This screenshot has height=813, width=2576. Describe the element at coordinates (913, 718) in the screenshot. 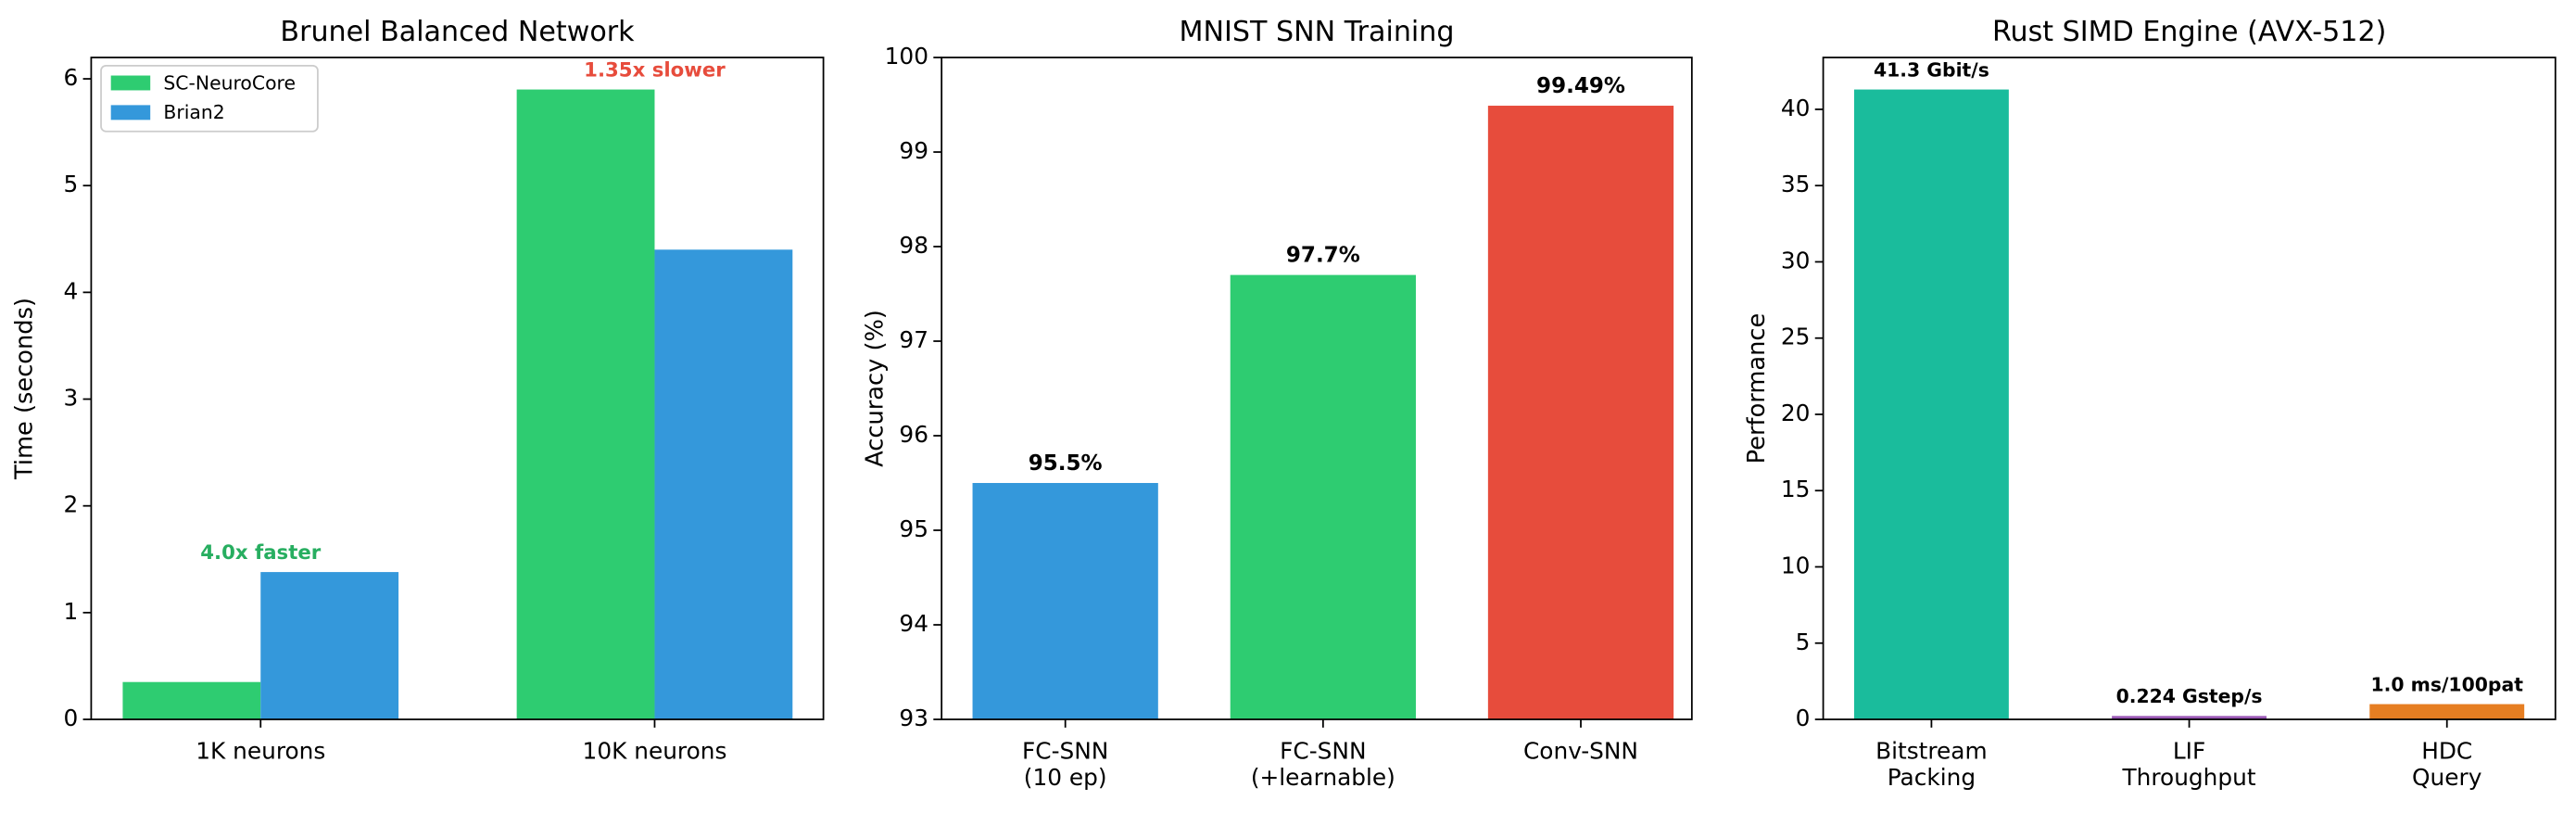

I see `y-tick-label: 93` at that location.